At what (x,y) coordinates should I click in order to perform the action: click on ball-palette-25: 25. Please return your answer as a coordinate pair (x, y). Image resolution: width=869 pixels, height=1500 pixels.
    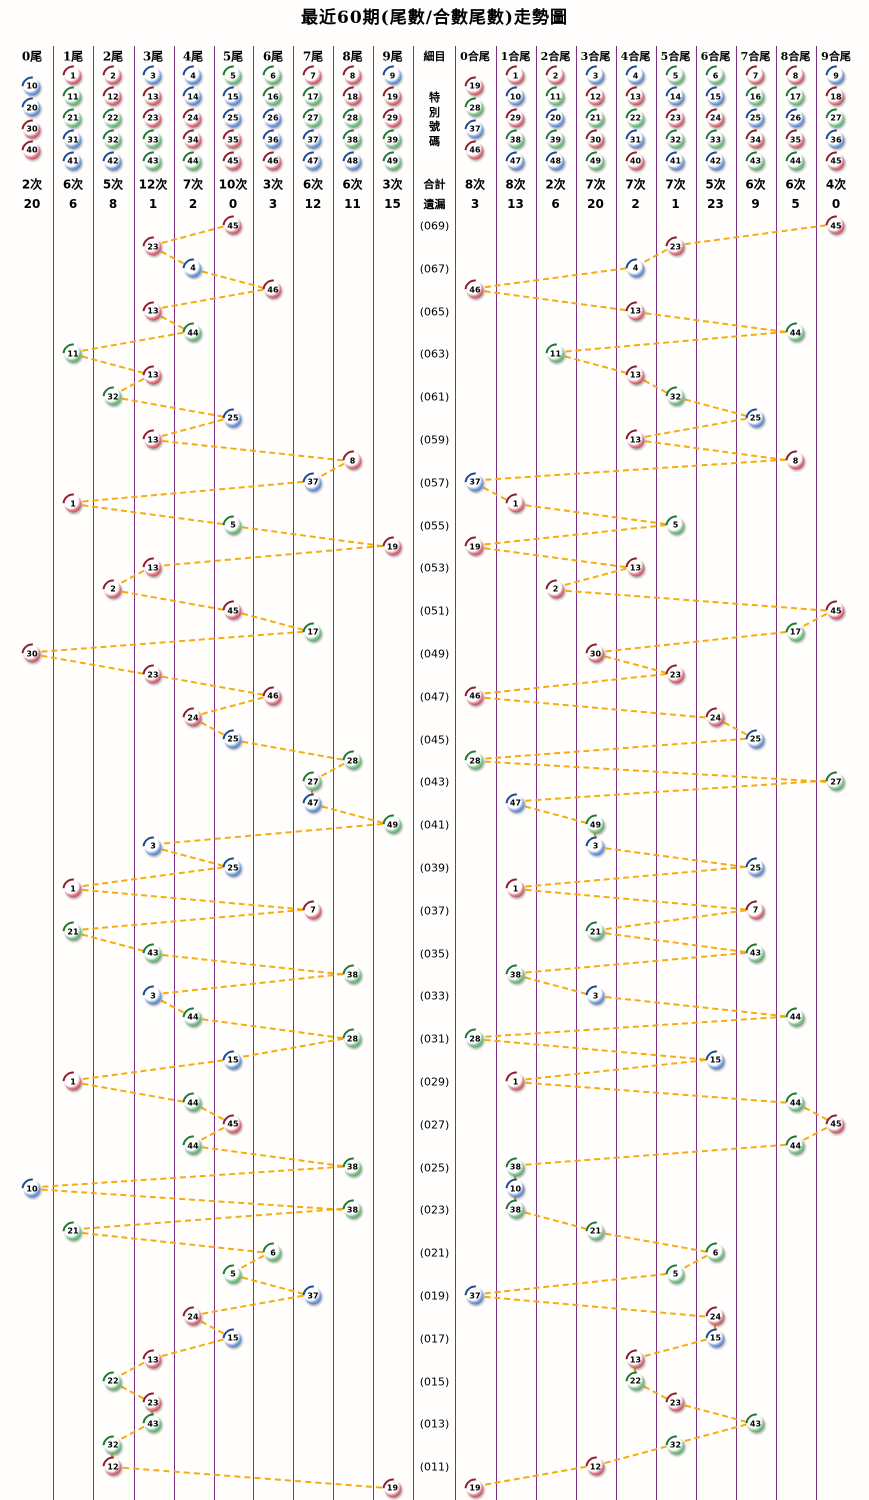
    Looking at the image, I should click on (233, 119).